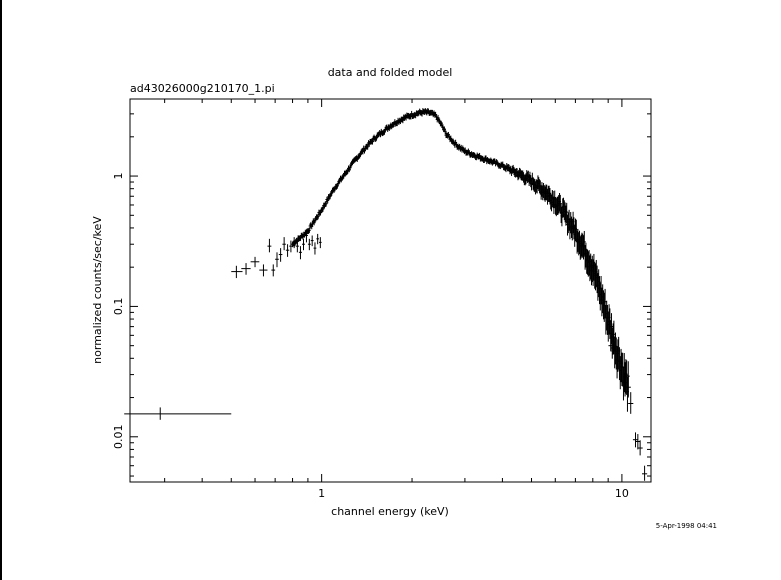 Image resolution: width=781 pixels, height=580 pixels. I want to click on y-axis-label: normalized counts/sec/keV, so click(97, 290).